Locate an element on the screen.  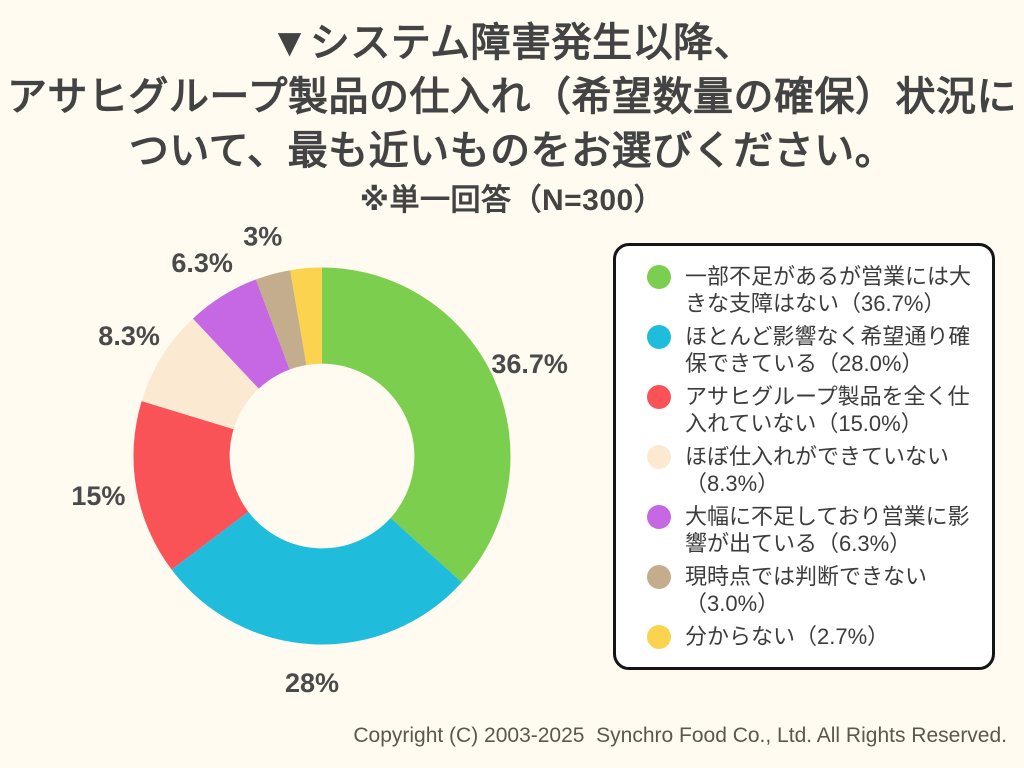
legend-label: 大幅に不足しており営業に影響が出ている（6.3%） is located at coordinates (827, 530).